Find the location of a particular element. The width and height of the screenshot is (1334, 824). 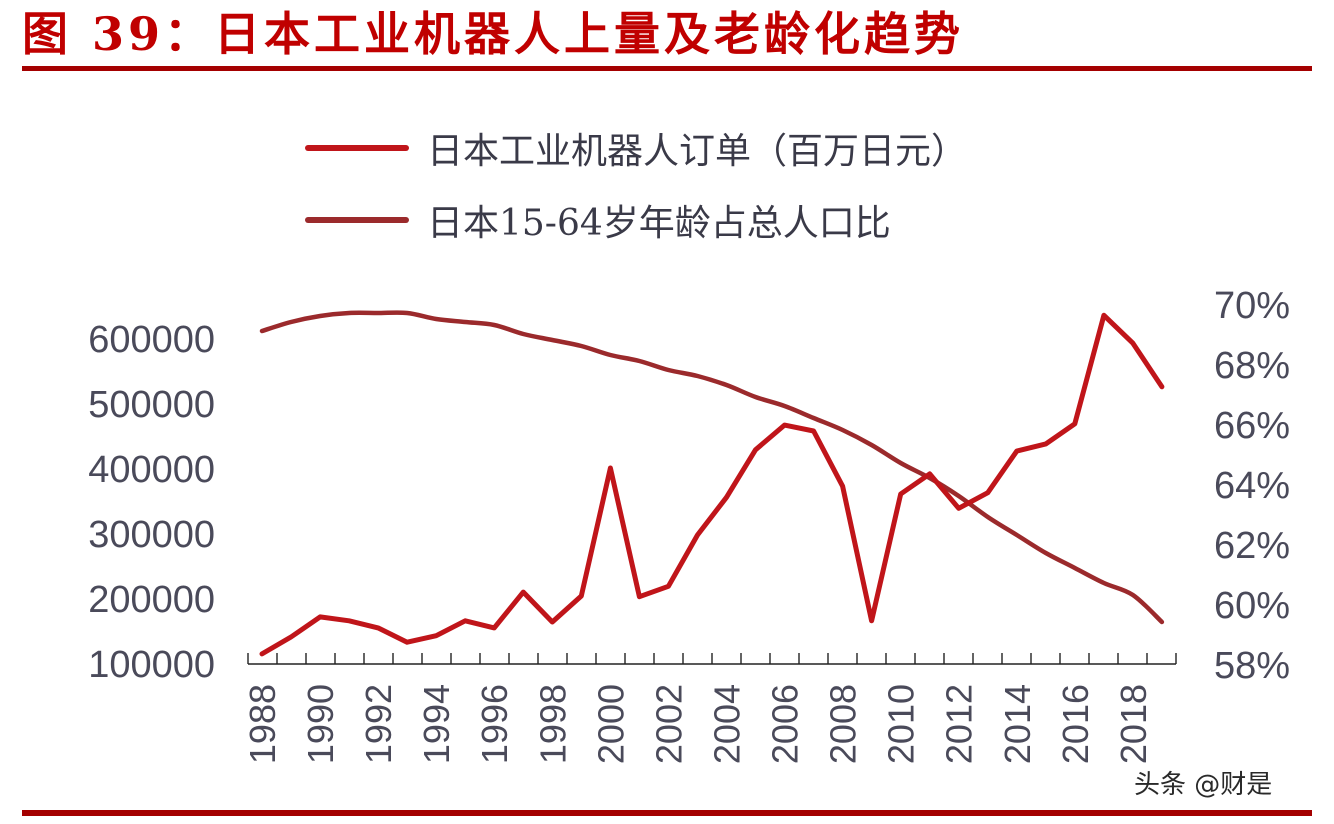

right-axis-tick-label: 58% is located at coordinates (1252, 666).